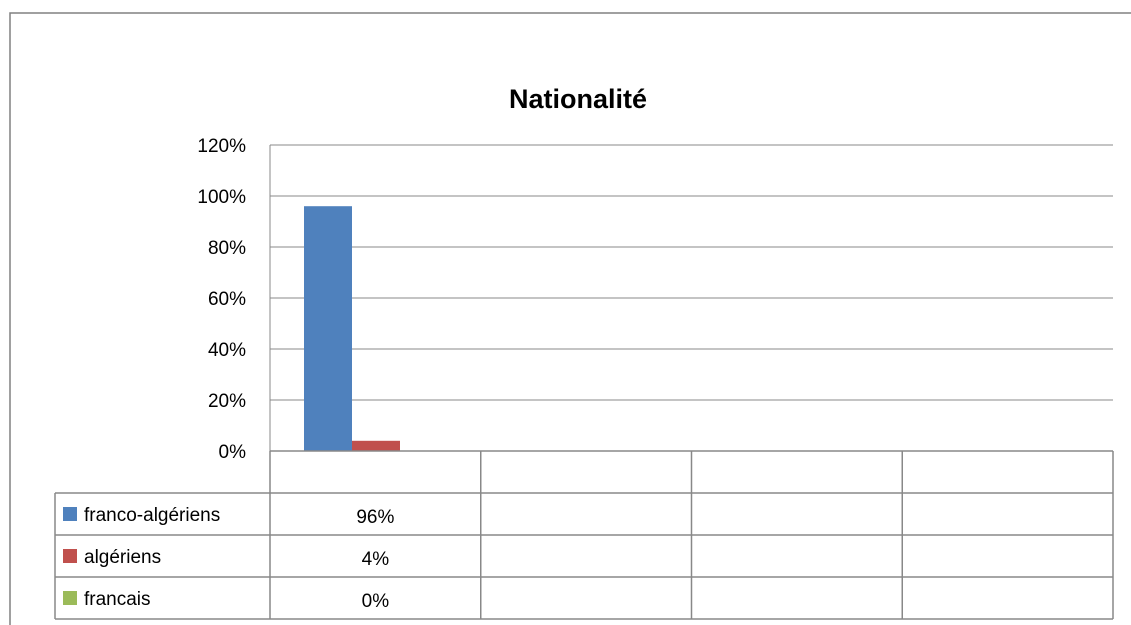 The image size is (1131, 625). What do you see at coordinates (152, 515) in the screenshot?
I see `legend-label: franco-algériens` at bounding box center [152, 515].